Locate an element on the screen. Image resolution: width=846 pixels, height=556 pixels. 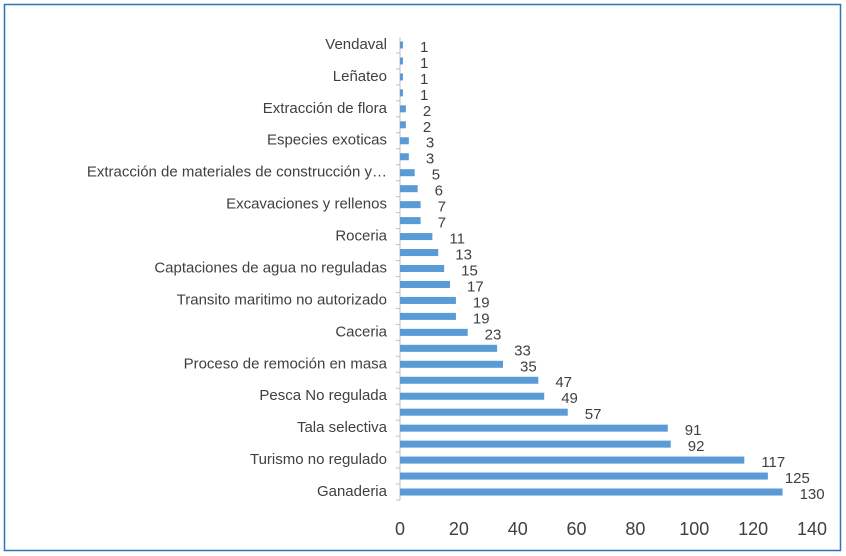
x-tick-label: 40 is located at coordinates (518, 529).